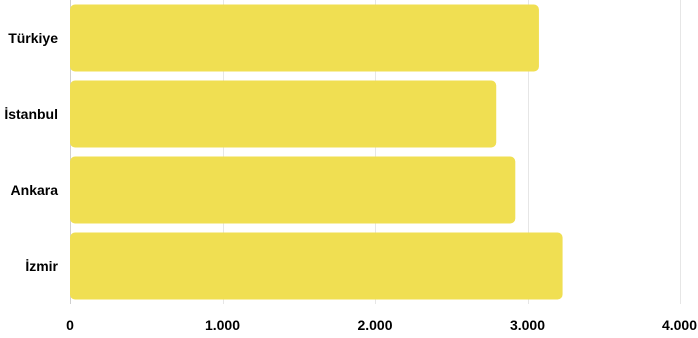  What do you see at coordinates (31, 114) in the screenshot?
I see `category-label: İstanbul` at bounding box center [31, 114].